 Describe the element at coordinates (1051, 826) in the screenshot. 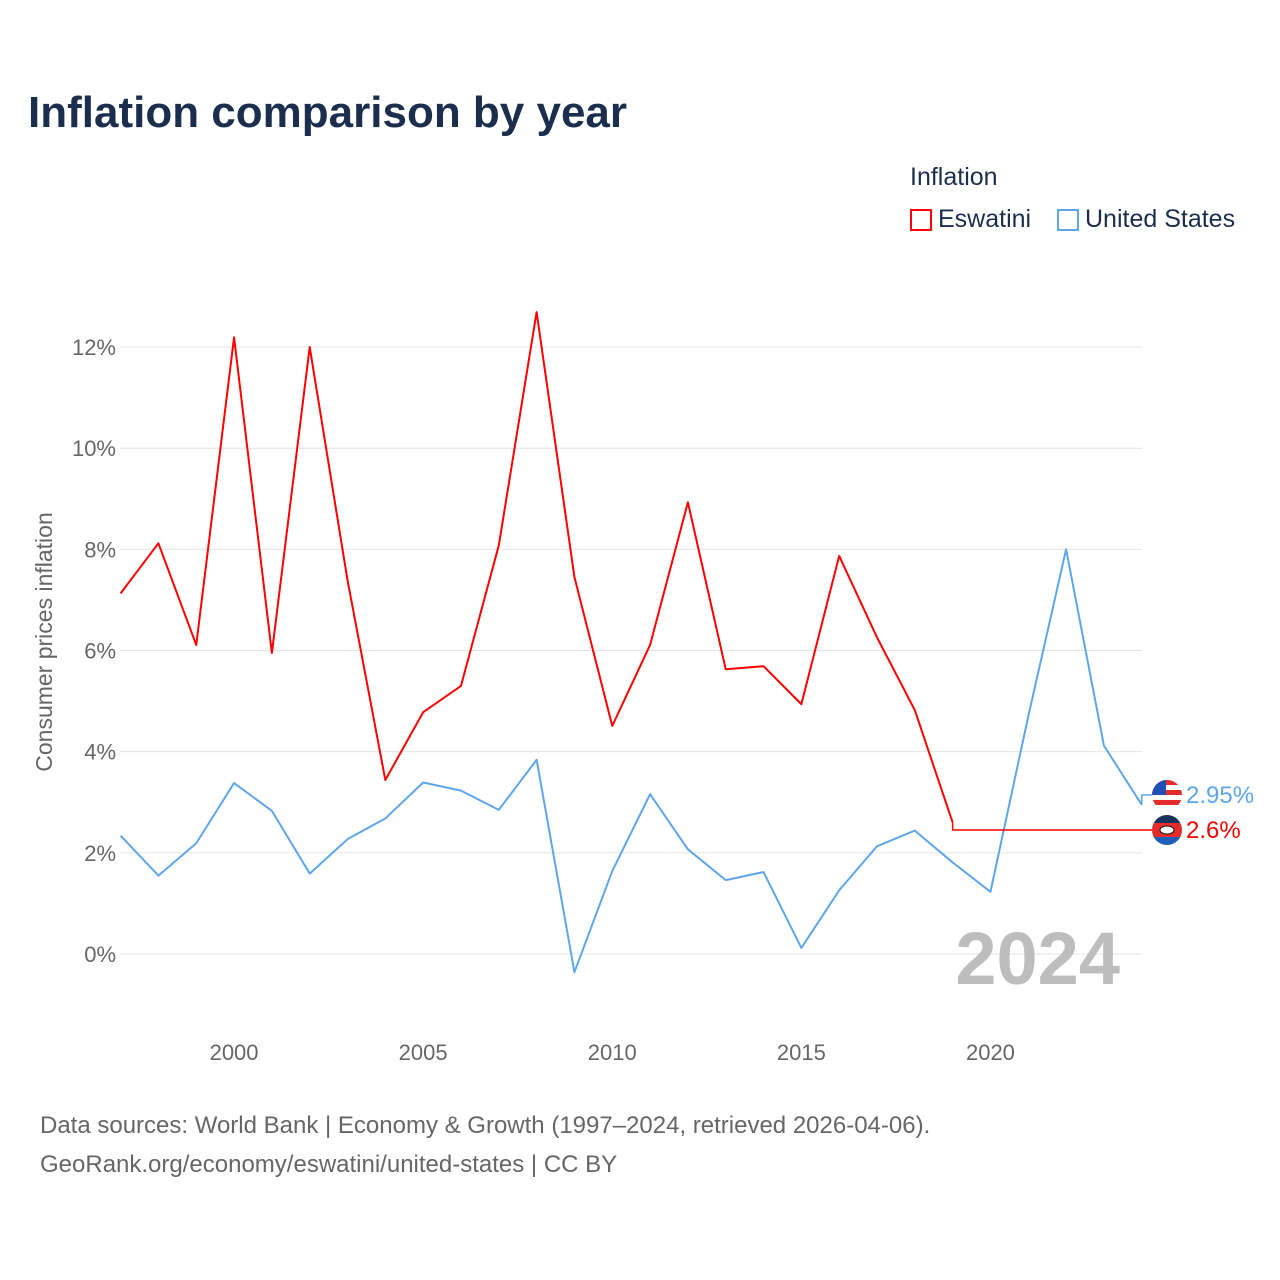

I see `eswatini-label-connector` at that location.